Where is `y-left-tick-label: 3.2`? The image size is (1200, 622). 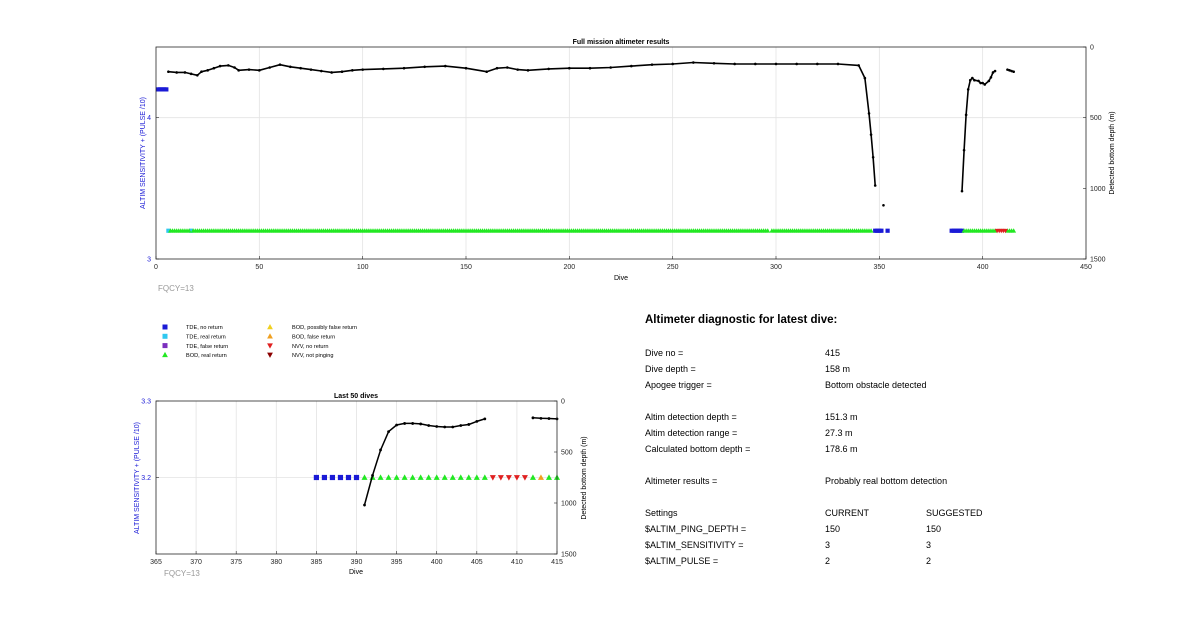
y-left-tick-label: 3.2 is located at coordinates (146, 478).